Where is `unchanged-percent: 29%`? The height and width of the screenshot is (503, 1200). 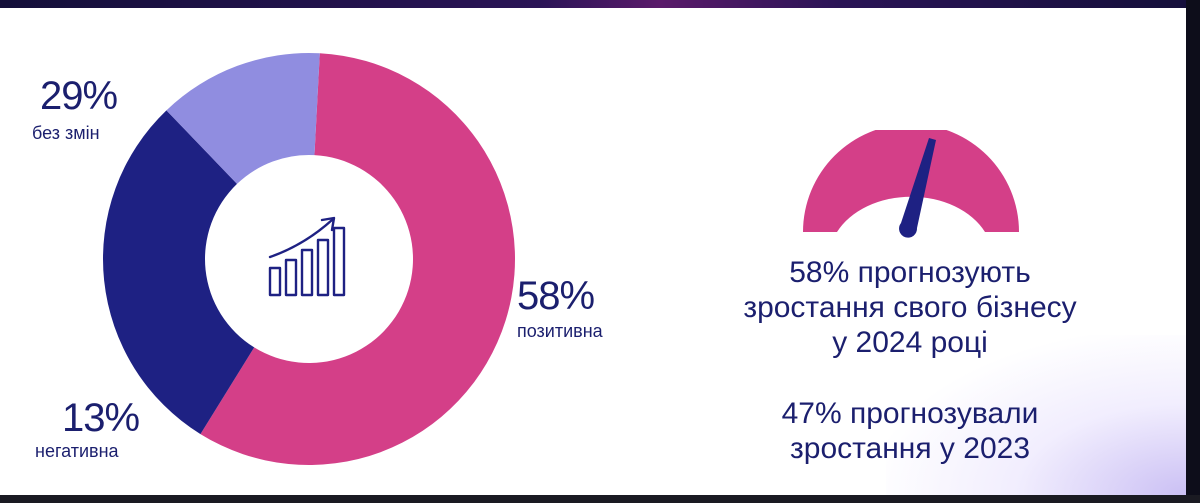 unchanged-percent: 29% is located at coordinates (79, 96).